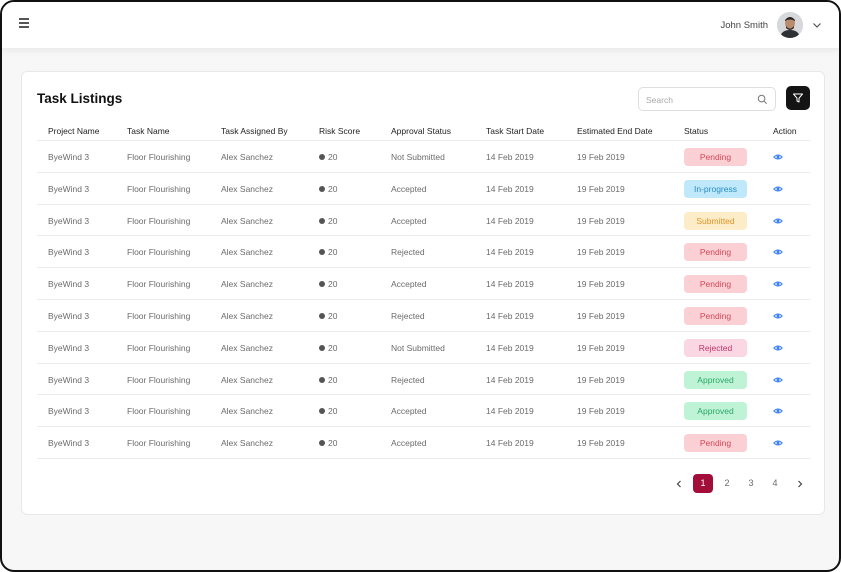 The image size is (841, 572). Describe the element at coordinates (775, 483) in the screenshot. I see `page-button-4: 4` at that location.